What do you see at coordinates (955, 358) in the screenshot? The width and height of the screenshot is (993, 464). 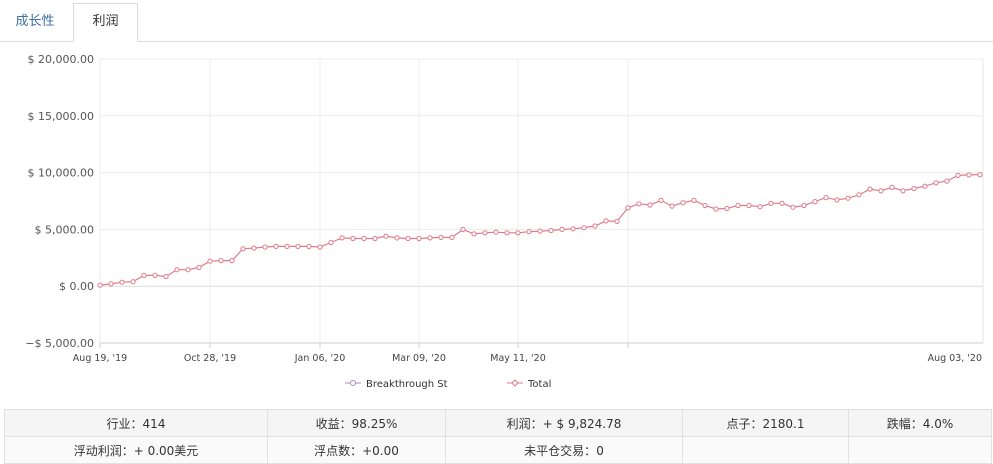 I see `x-tick-label: Aug 03, '20` at bounding box center [955, 358].